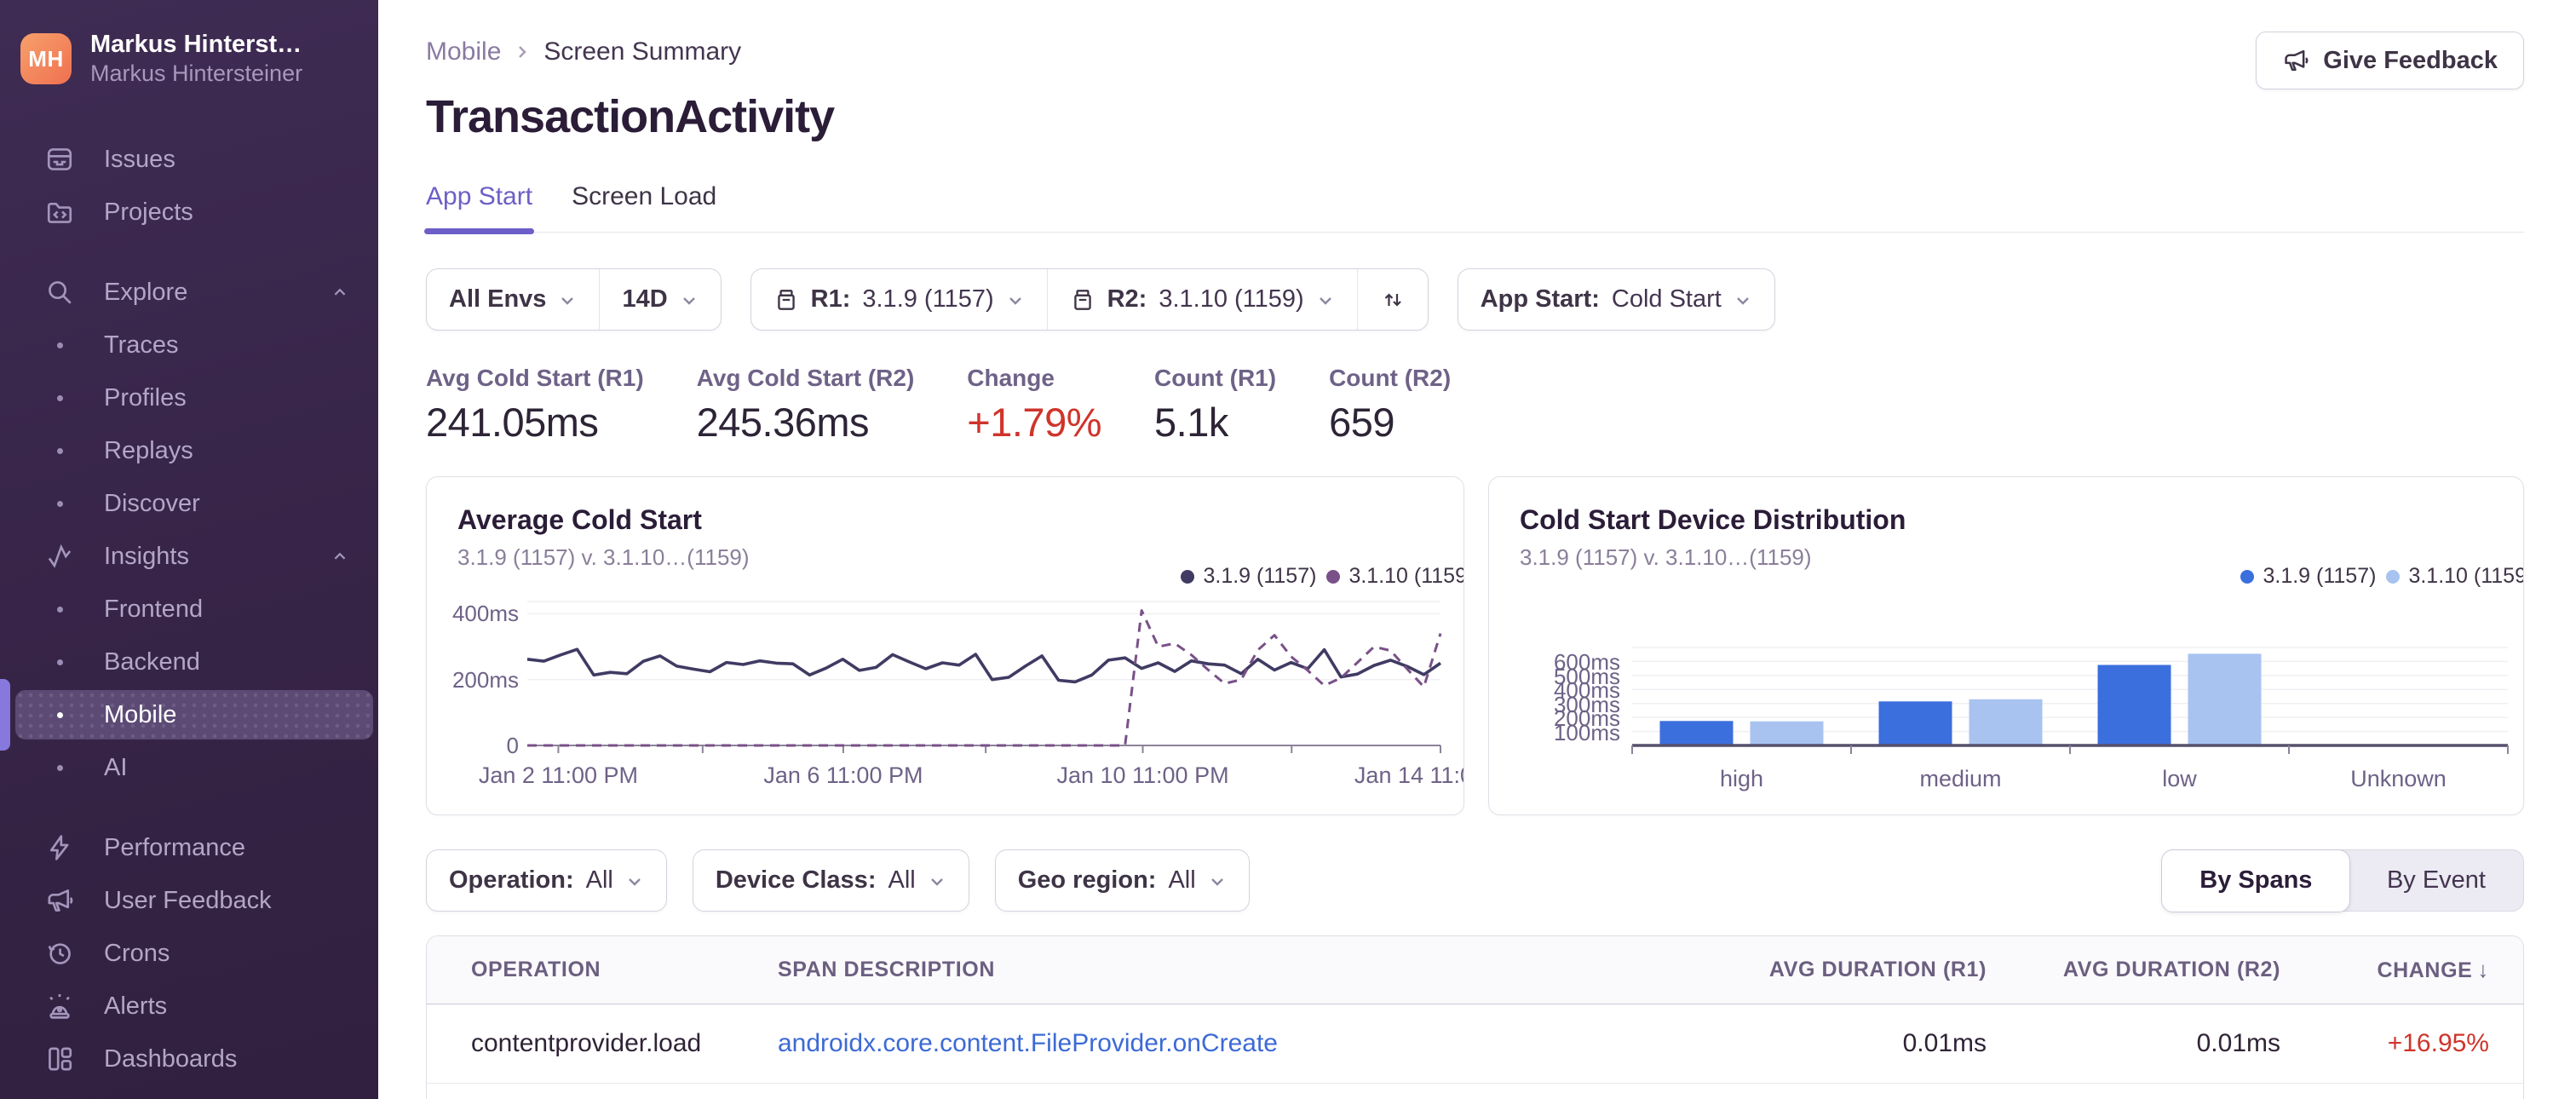 The width and height of the screenshot is (2576, 1099). I want to click on metric-avg-cold-start-r1: Avg Cold Start (R1) 241.05ms, so click(535, 405).